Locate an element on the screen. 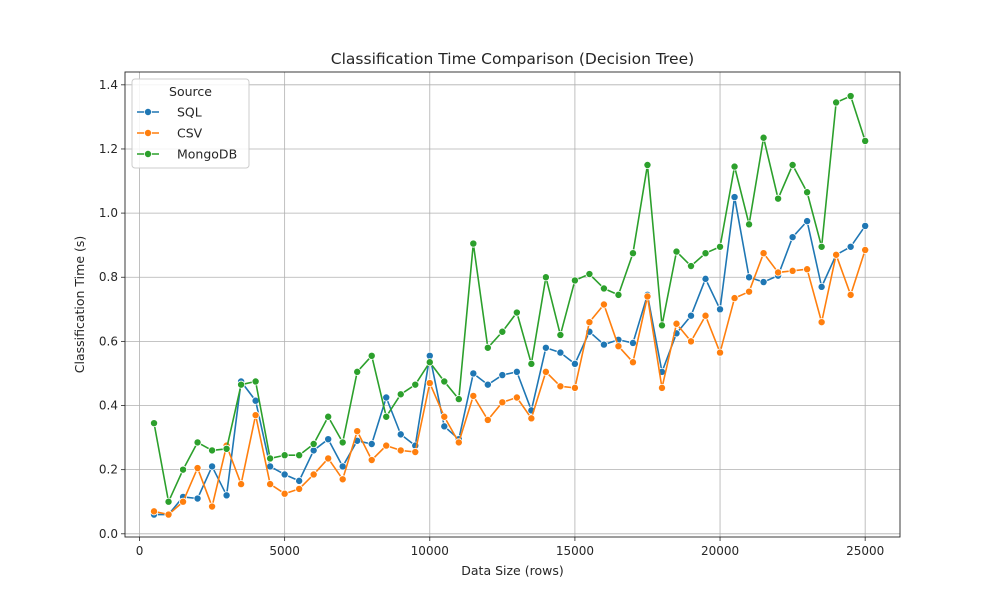  x-tick-label: 20000 is located at coordinates (720, 551).